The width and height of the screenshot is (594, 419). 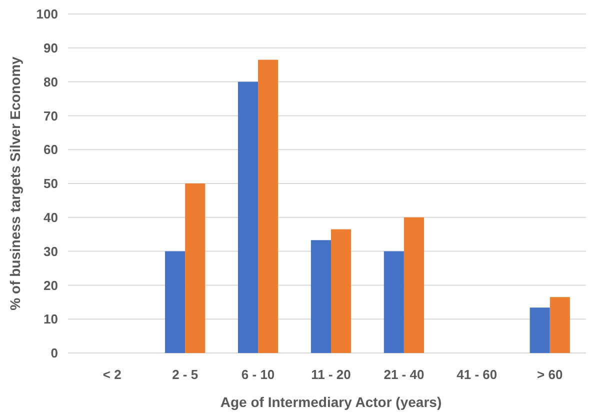 I want to click on y-tick-label: 10, so click(x=51, y=319).